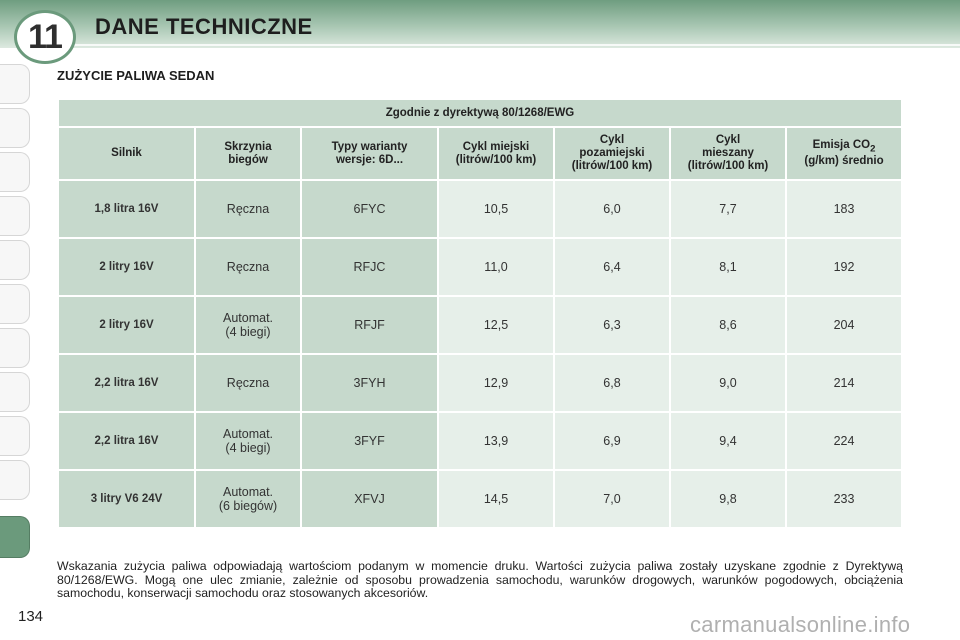 The width and height of the screenshot is (960, 640). What do you see at coordinates (369, 209) in the screenshot?
I see `cell-variant: 6FYC` at bounding box center [369, 209].